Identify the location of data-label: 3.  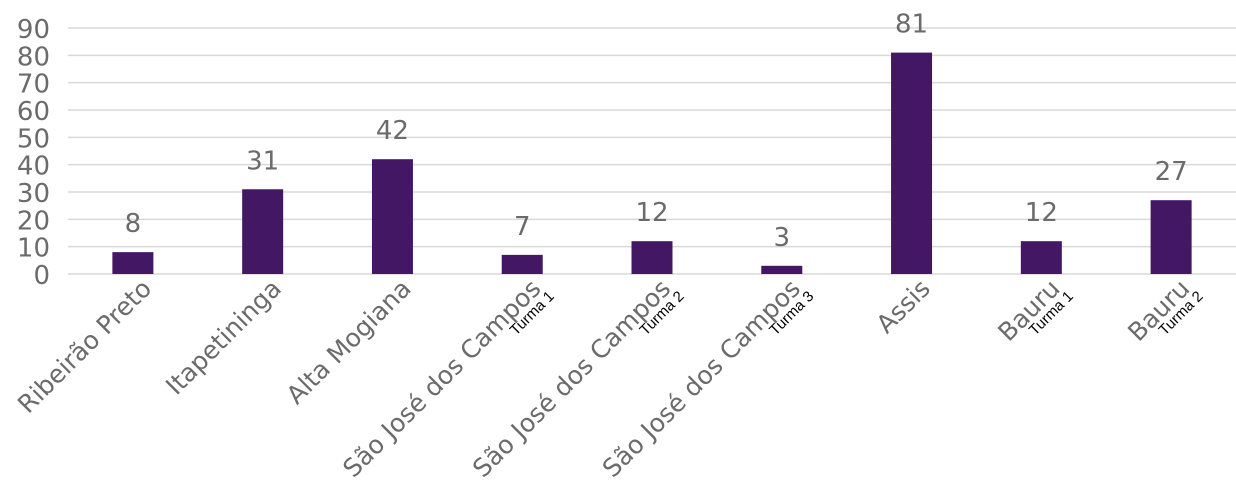
(782, 238).